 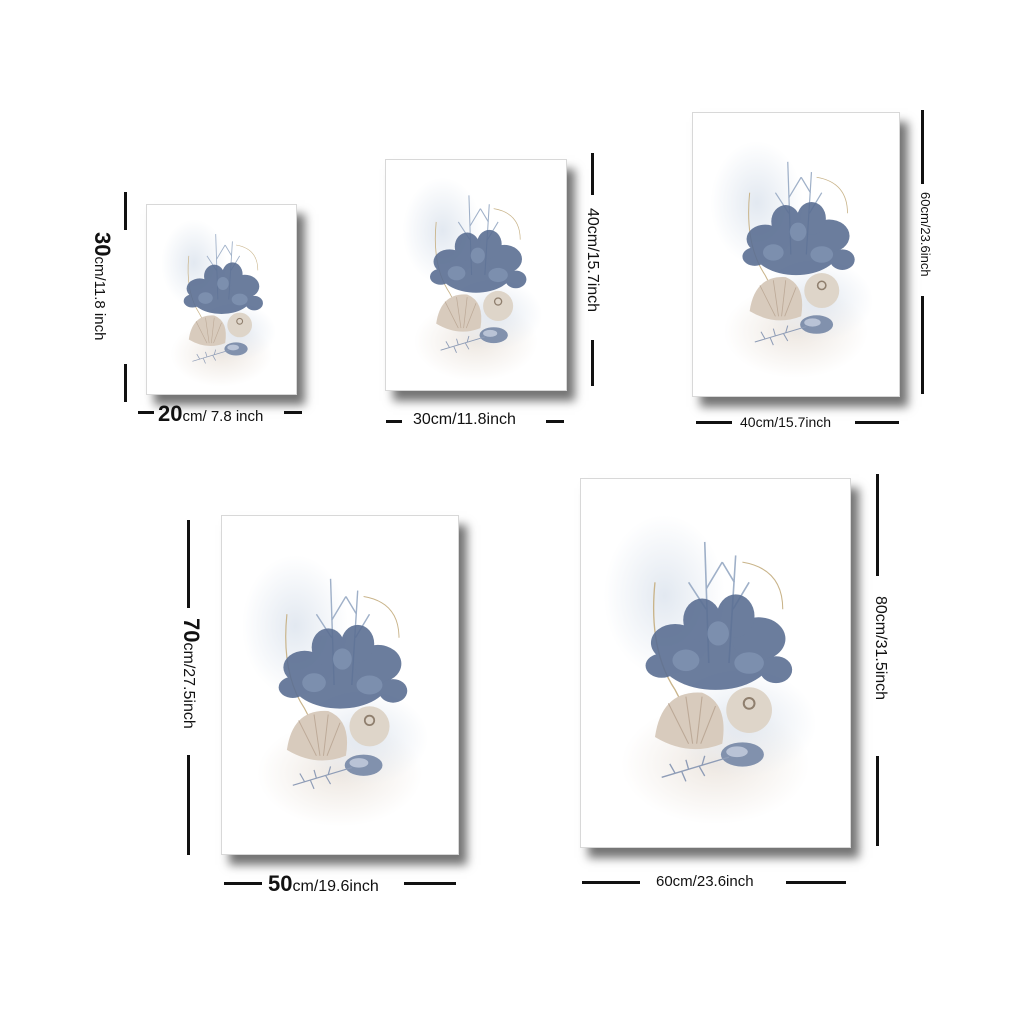 I want to click on poster-60x80, so click(x=715, y=663).